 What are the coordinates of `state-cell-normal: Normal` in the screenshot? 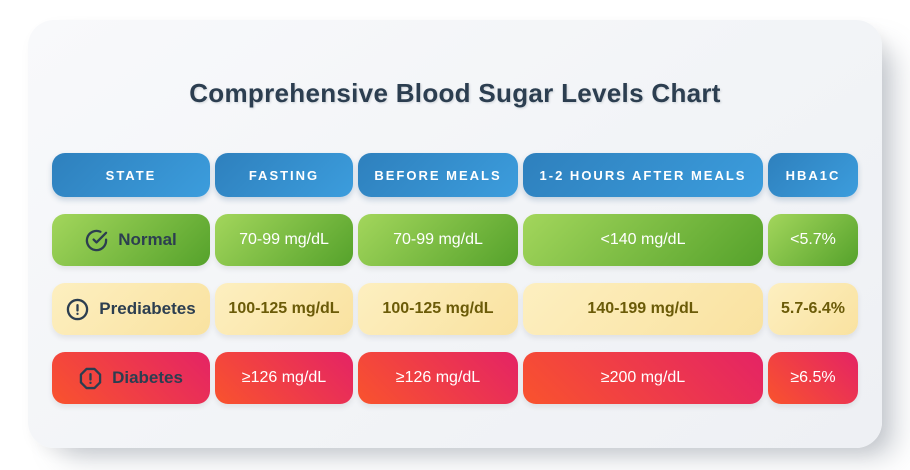 It's located at (131, 240).